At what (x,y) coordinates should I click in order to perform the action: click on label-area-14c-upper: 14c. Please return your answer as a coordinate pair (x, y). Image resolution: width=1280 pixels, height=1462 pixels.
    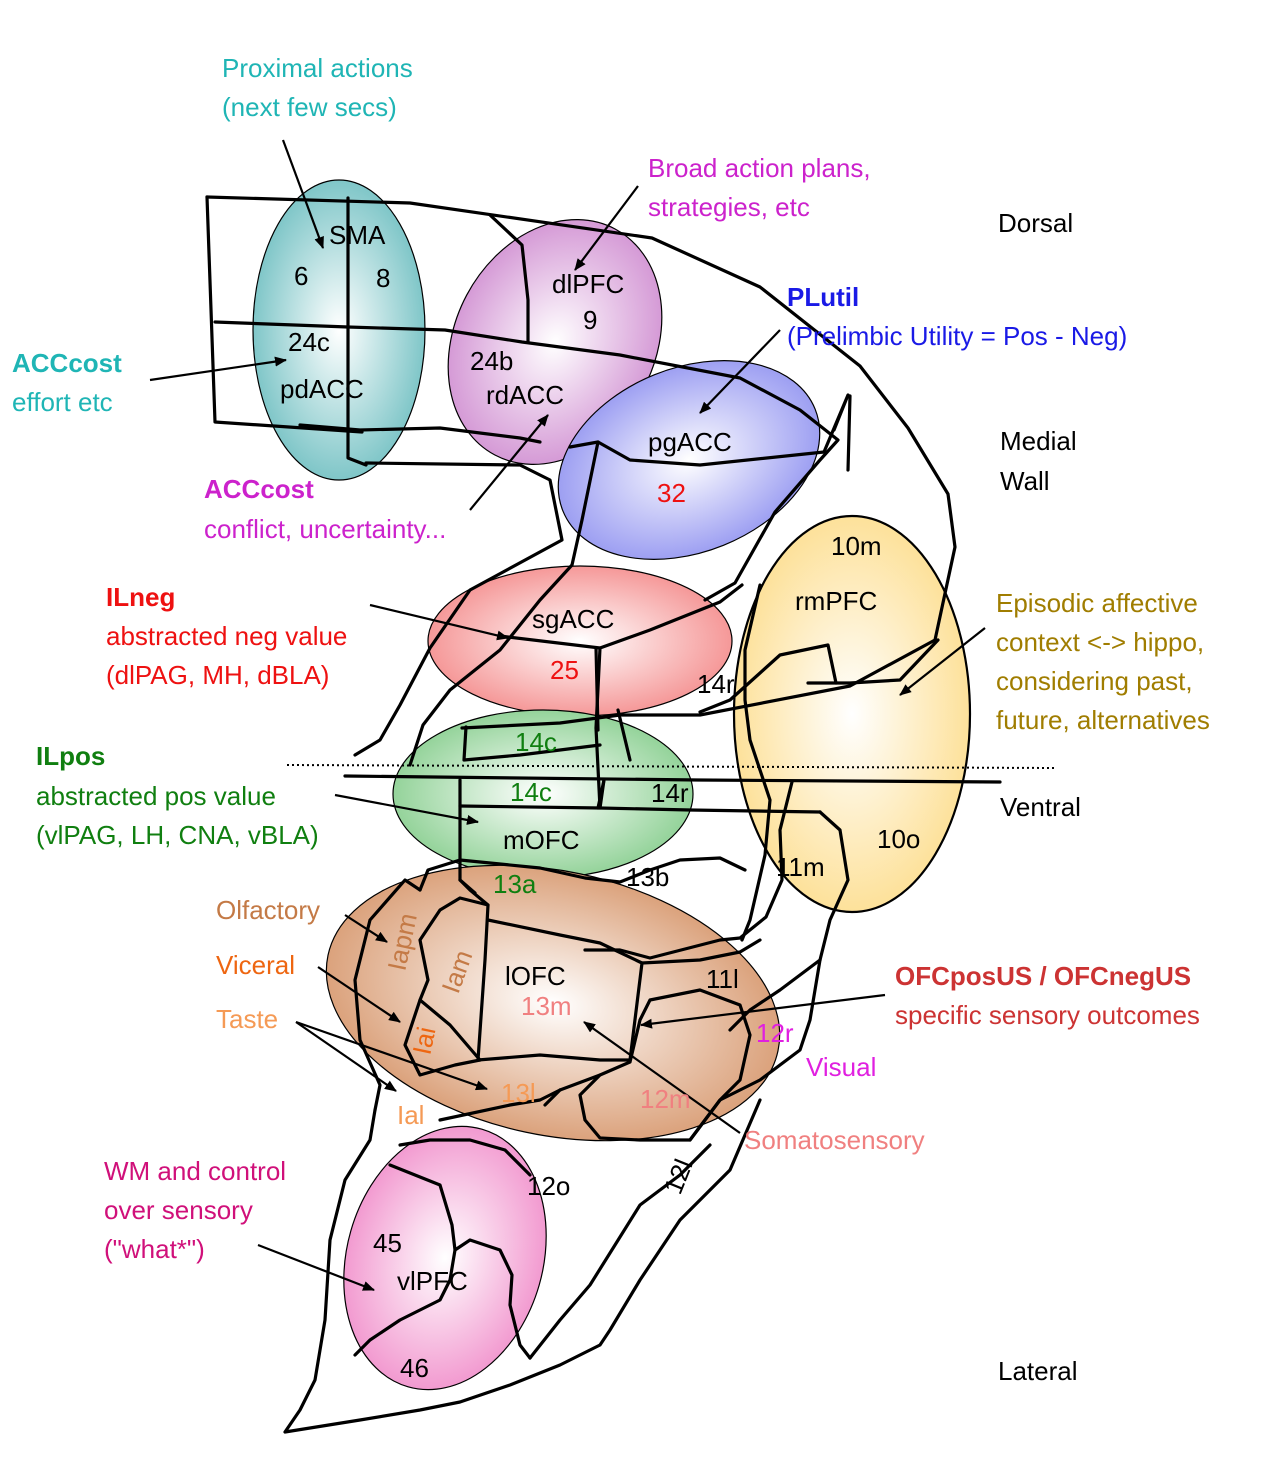
    Looking at the image, I should click on (536, 742).